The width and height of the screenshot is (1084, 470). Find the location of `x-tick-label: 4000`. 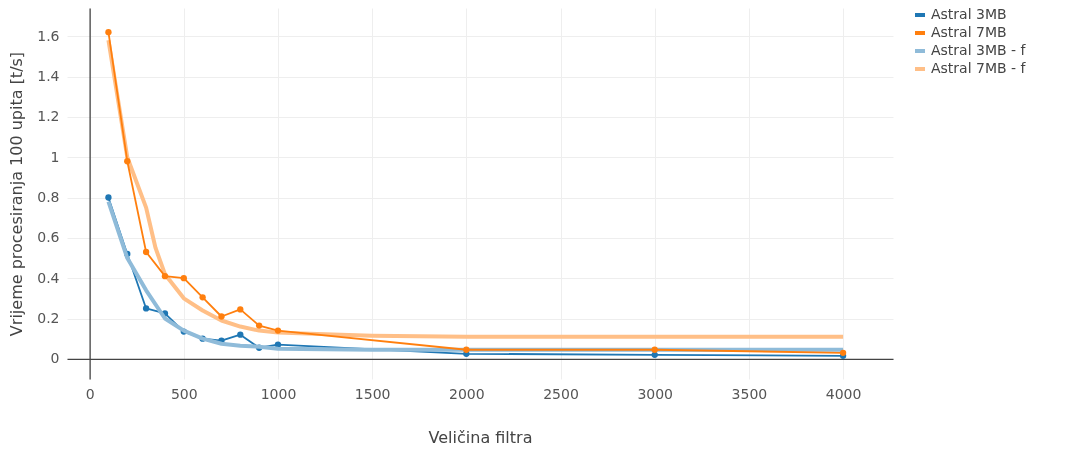

x-tick-label: 4000 is located at coordinates (843, 393).